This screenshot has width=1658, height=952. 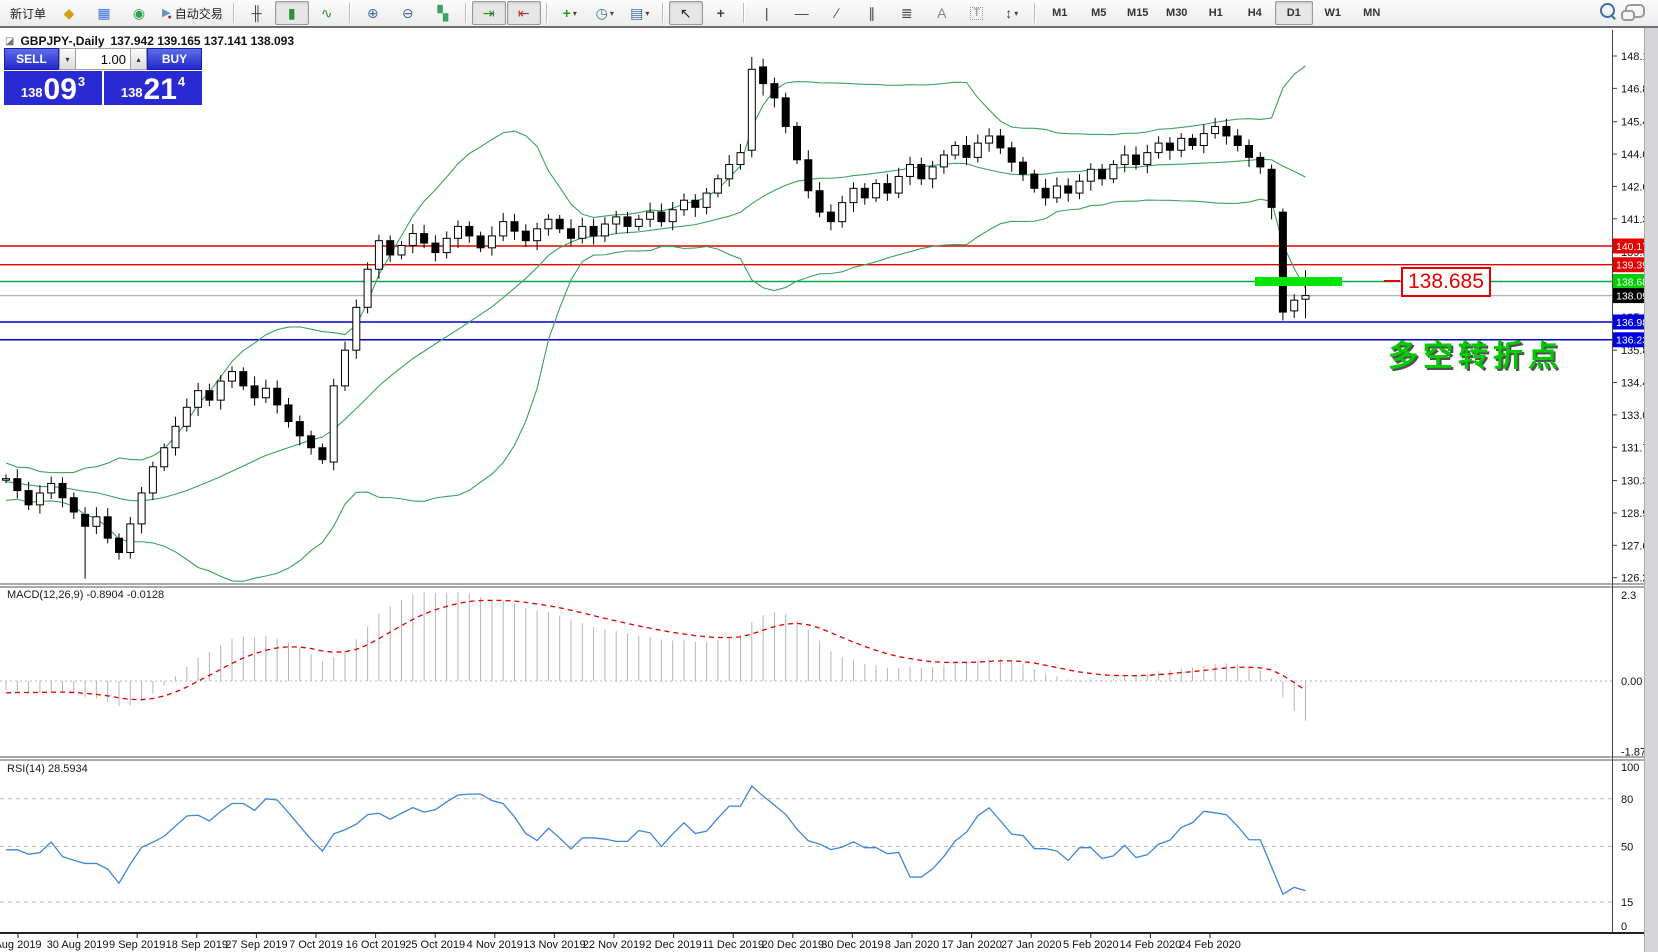 I want to click on search-button, so click(x=1608, y=13).